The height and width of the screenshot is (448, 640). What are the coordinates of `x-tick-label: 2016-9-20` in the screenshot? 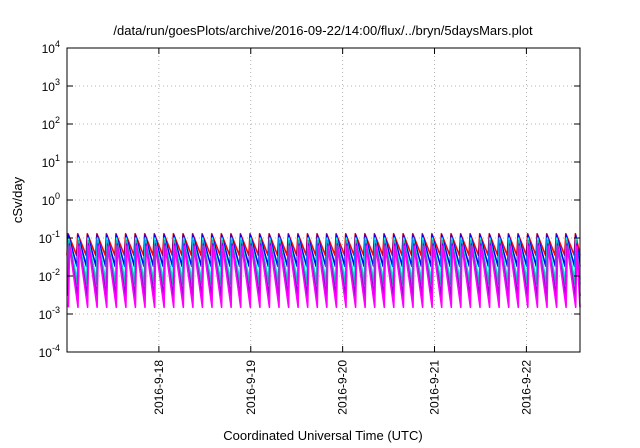 It's located at (343, 387).